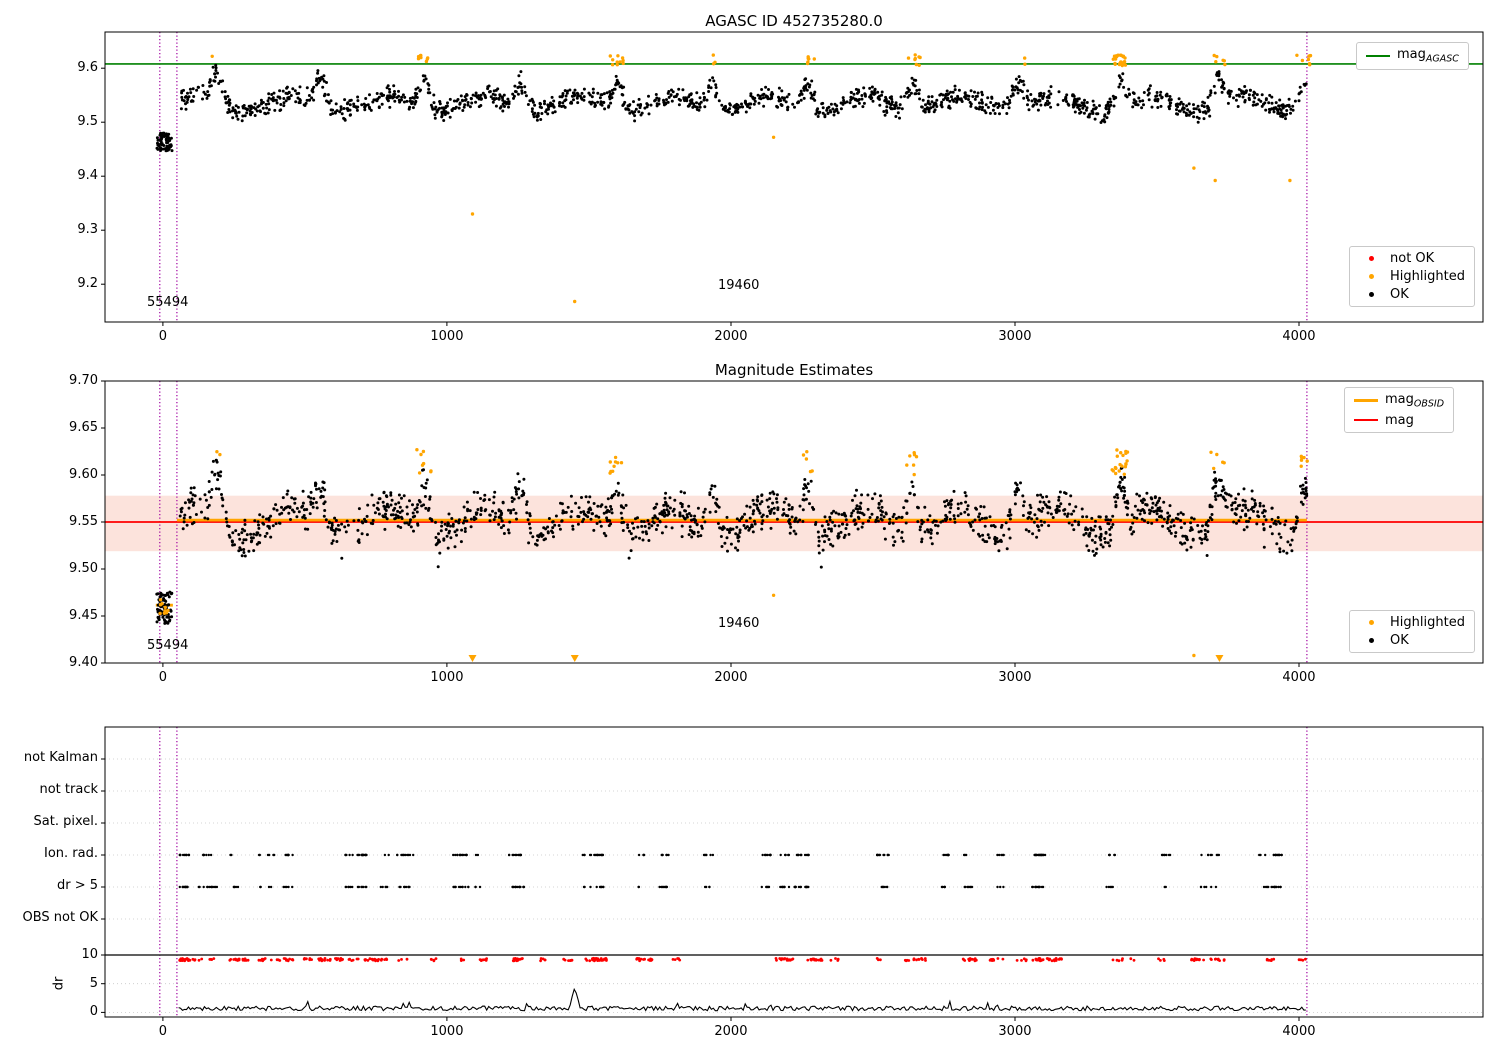 The height and width of the screenshot is (1050, 1500). What do you see at coordinates (71, 853) in the screenshot?
I see `flag-label-ion-rad: Ion. rad.` at bounding box center [71, 853].